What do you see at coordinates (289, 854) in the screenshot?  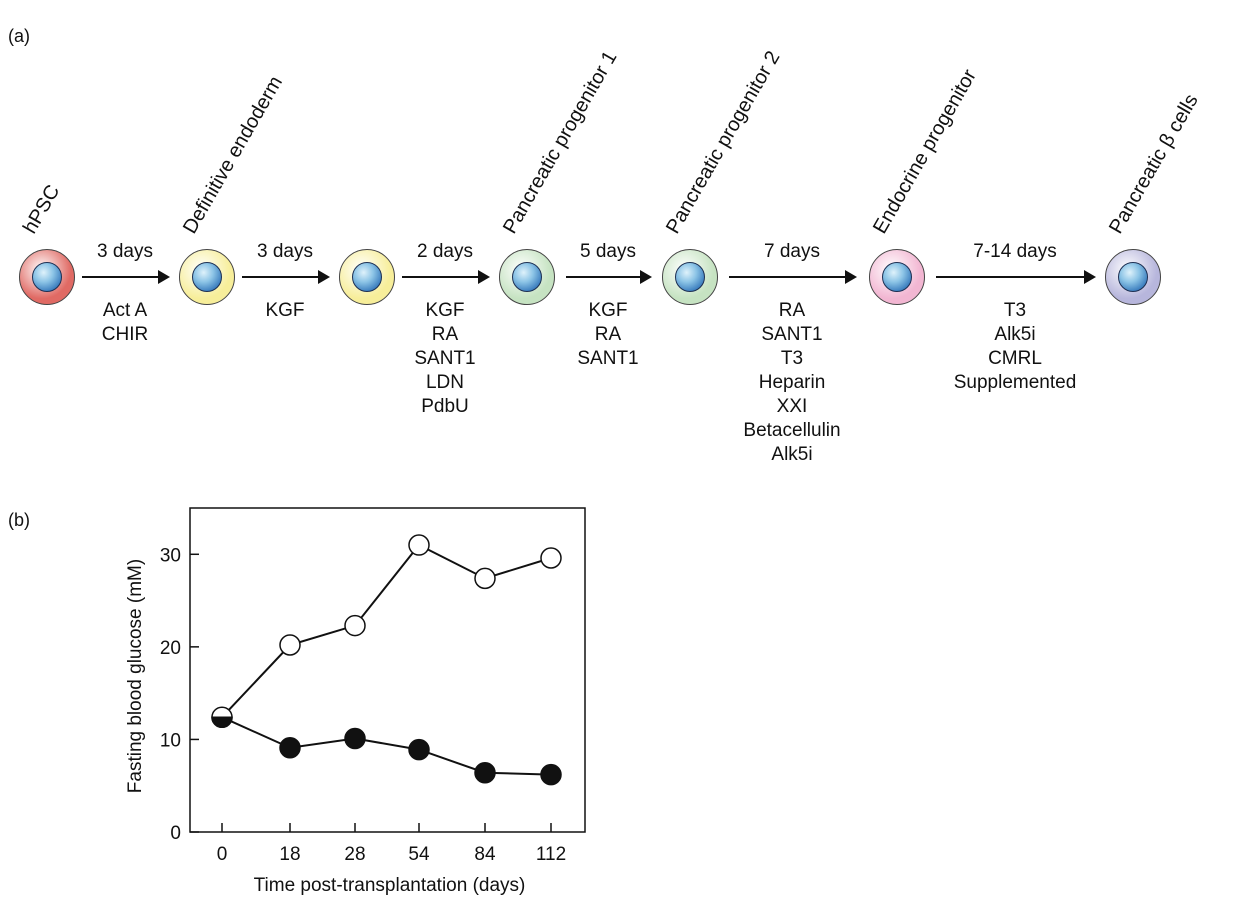 I see `x-tick-label: 18` at bounding box center [289, 854].